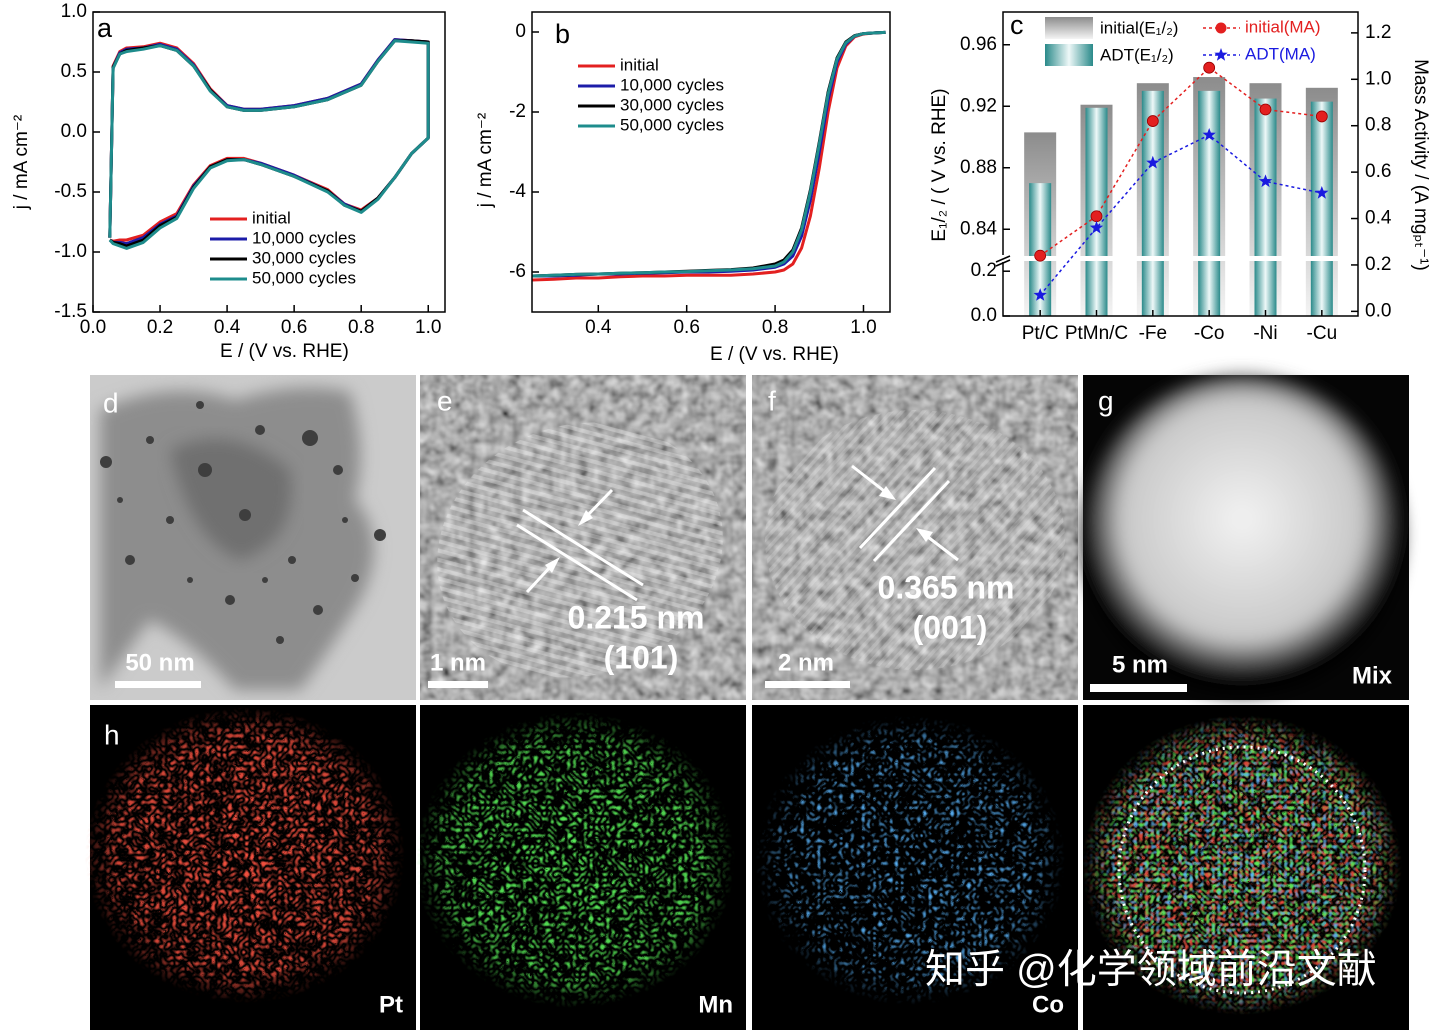 The height and width of the screenshot is (1032, 1440). I want to click on hrtem-panel-f: 0.365 nm (001) f 2 nm, so click(915, 537).